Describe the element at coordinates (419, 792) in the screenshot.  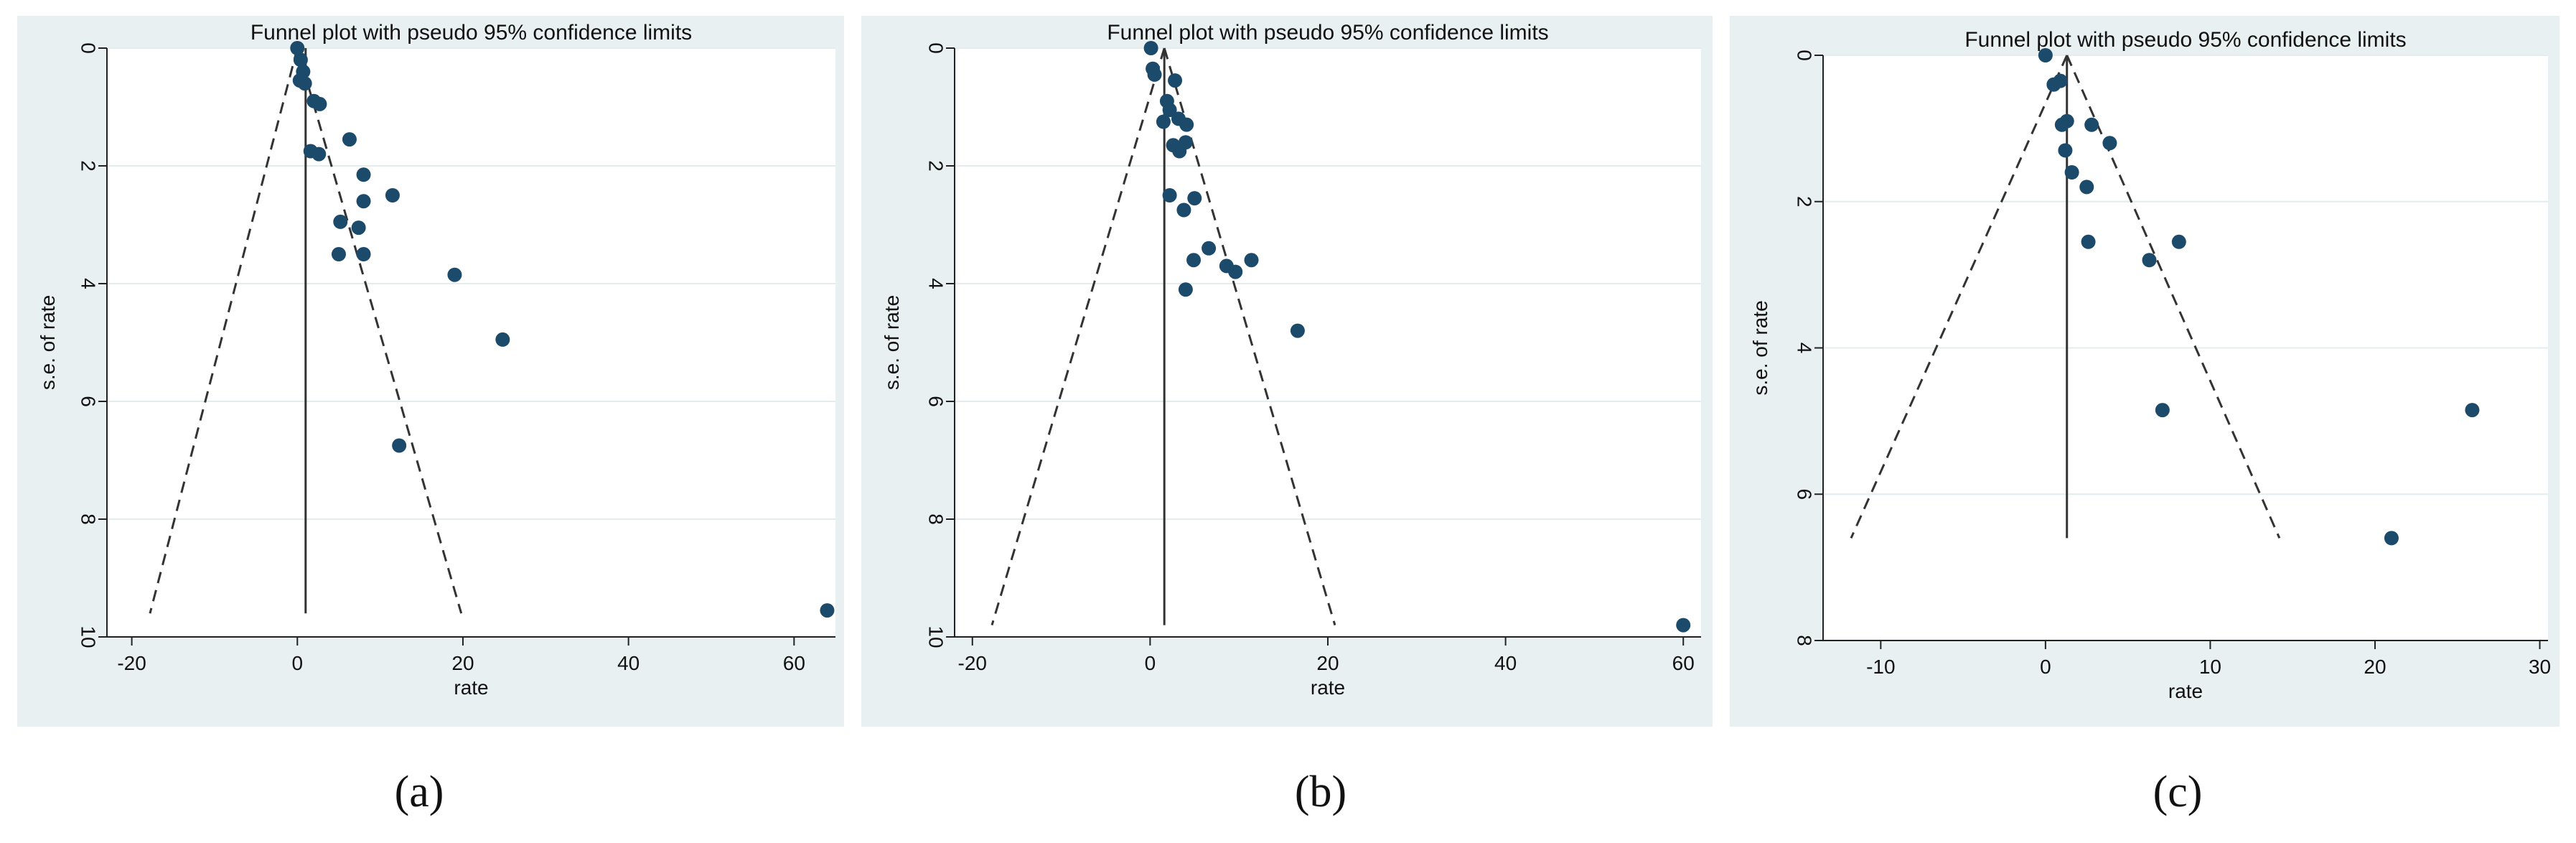
I see `caption-a: (a)` at that location.